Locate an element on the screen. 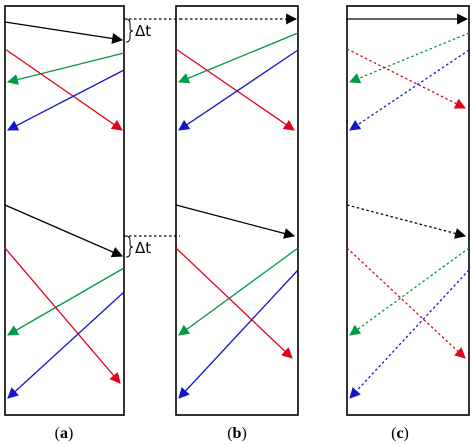  panel-label-c: (c) is located at coordinates (400, 433).